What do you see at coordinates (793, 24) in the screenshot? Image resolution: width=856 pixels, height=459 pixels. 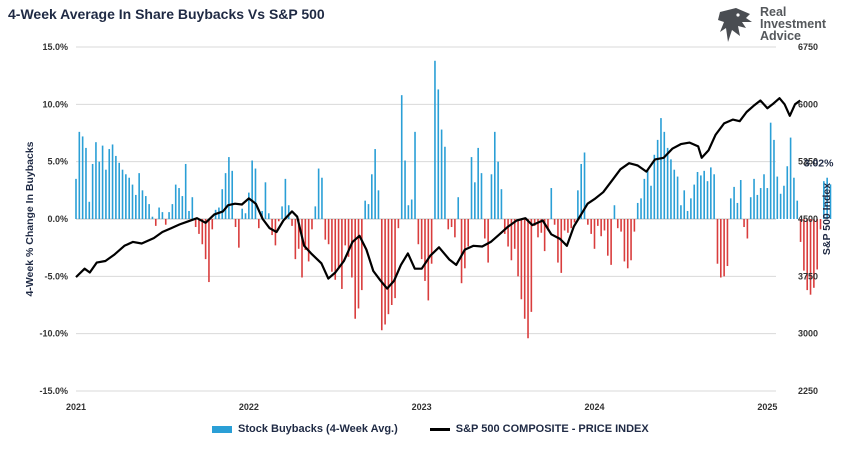 I see `brand-name: Real Investment Advice` at bounding box center [793, 24].